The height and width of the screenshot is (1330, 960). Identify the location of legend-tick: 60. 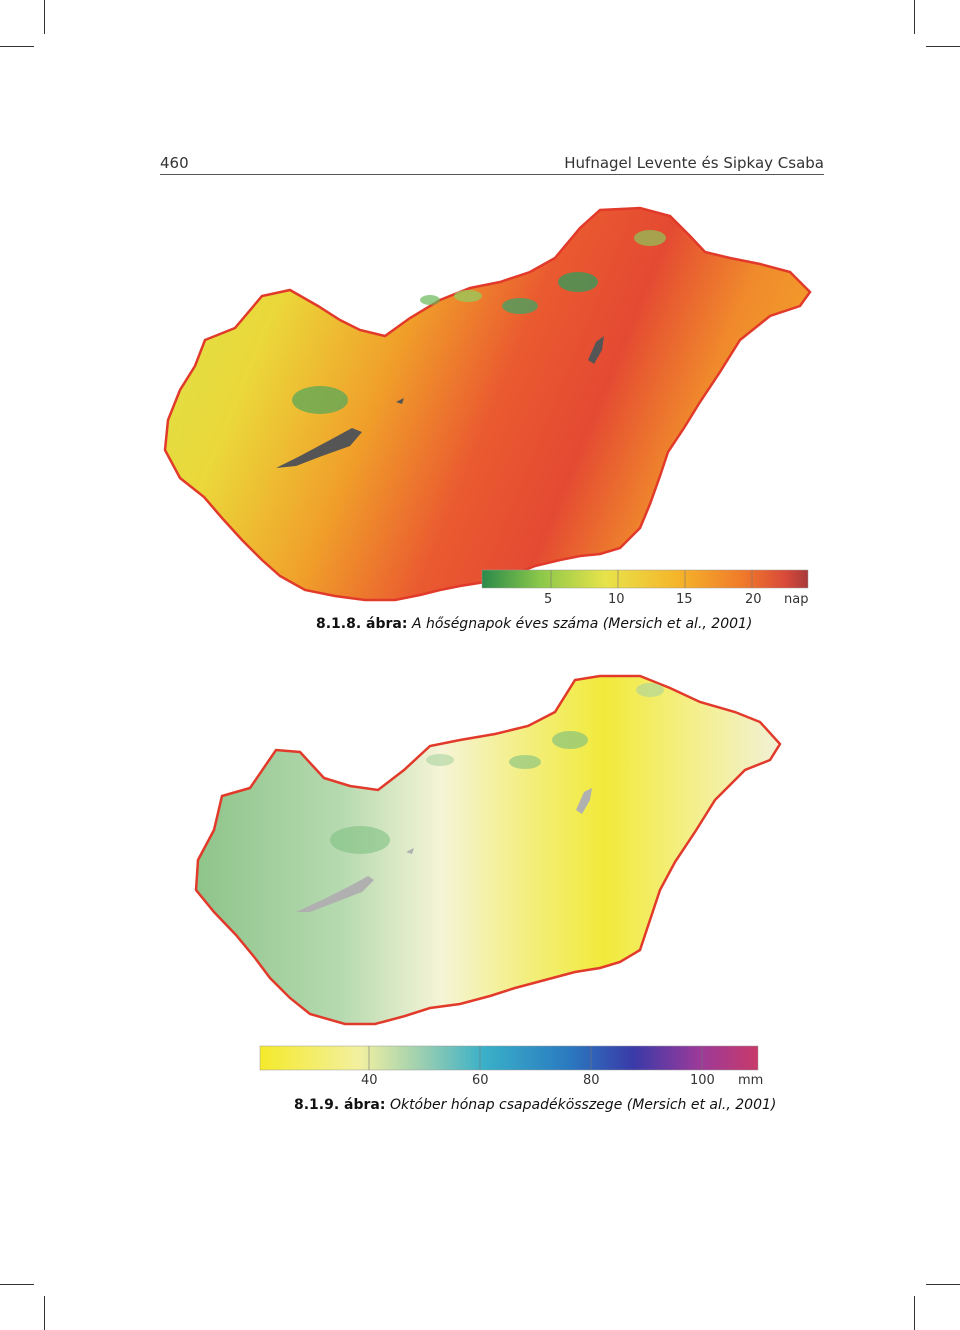
(480, 1080).